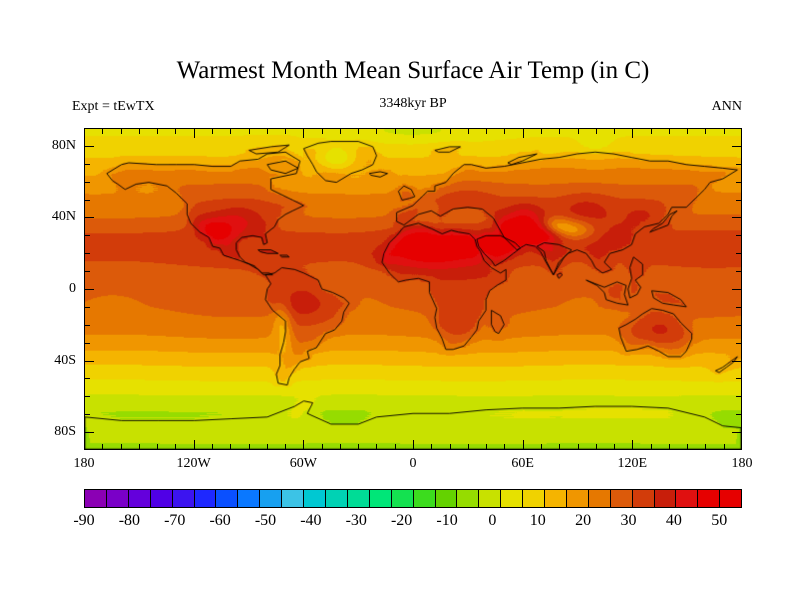 The height and width of the screenshot is (600, 800). Describe the element at coordinates (628, 520) in the screenshot. I see `colorbar-tick-label: 30` at that location.